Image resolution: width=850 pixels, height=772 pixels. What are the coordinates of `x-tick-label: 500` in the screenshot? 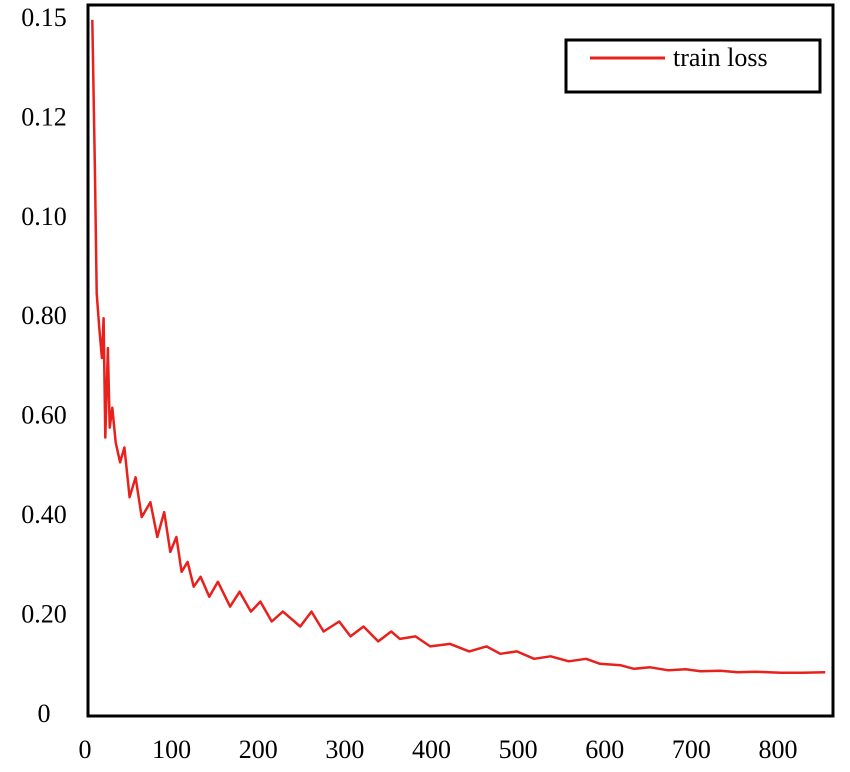 It's located at (518, 749).